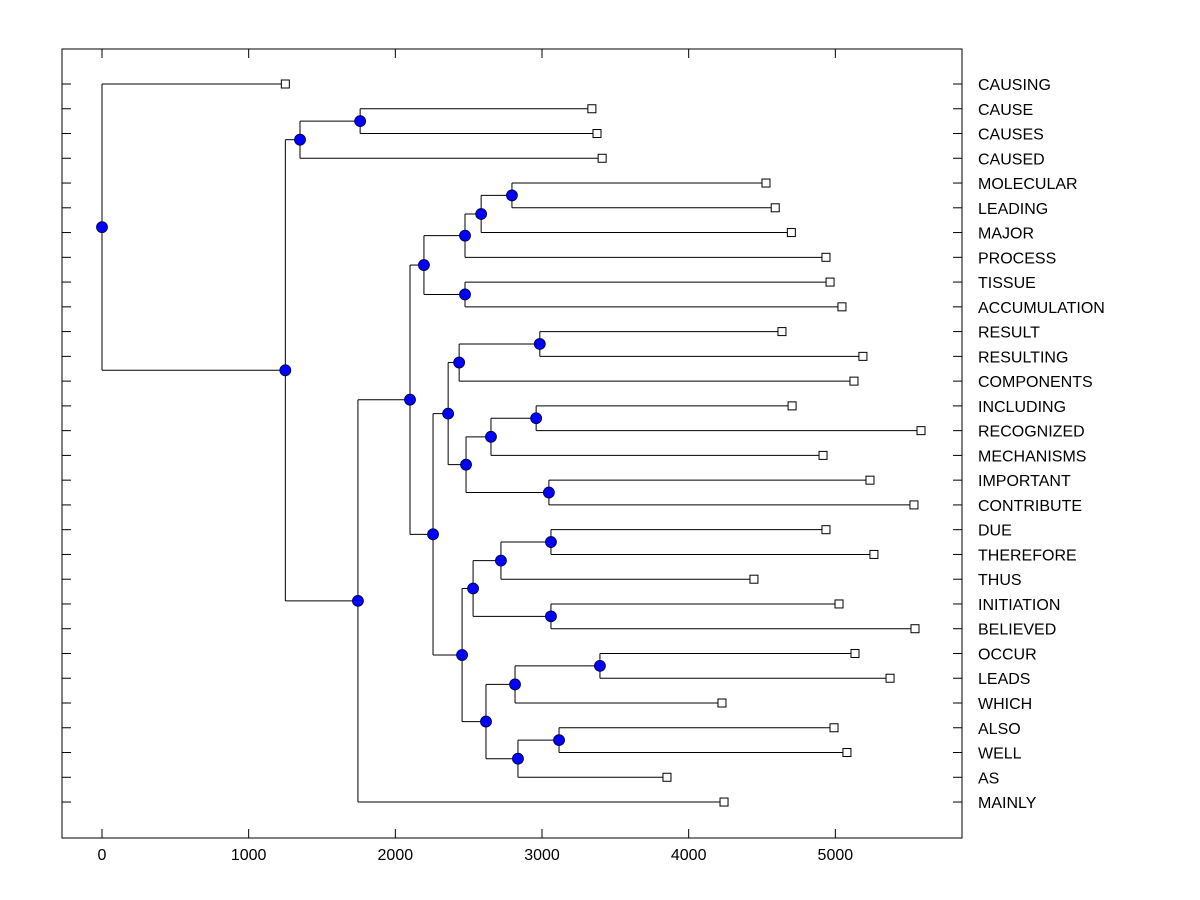 The height and width of the screenshot is (900, 1200). What do you see at coordinates (839, 604) in the screenshot?
I see `leaf-marker-initiation` at bounding box center [839, 604].